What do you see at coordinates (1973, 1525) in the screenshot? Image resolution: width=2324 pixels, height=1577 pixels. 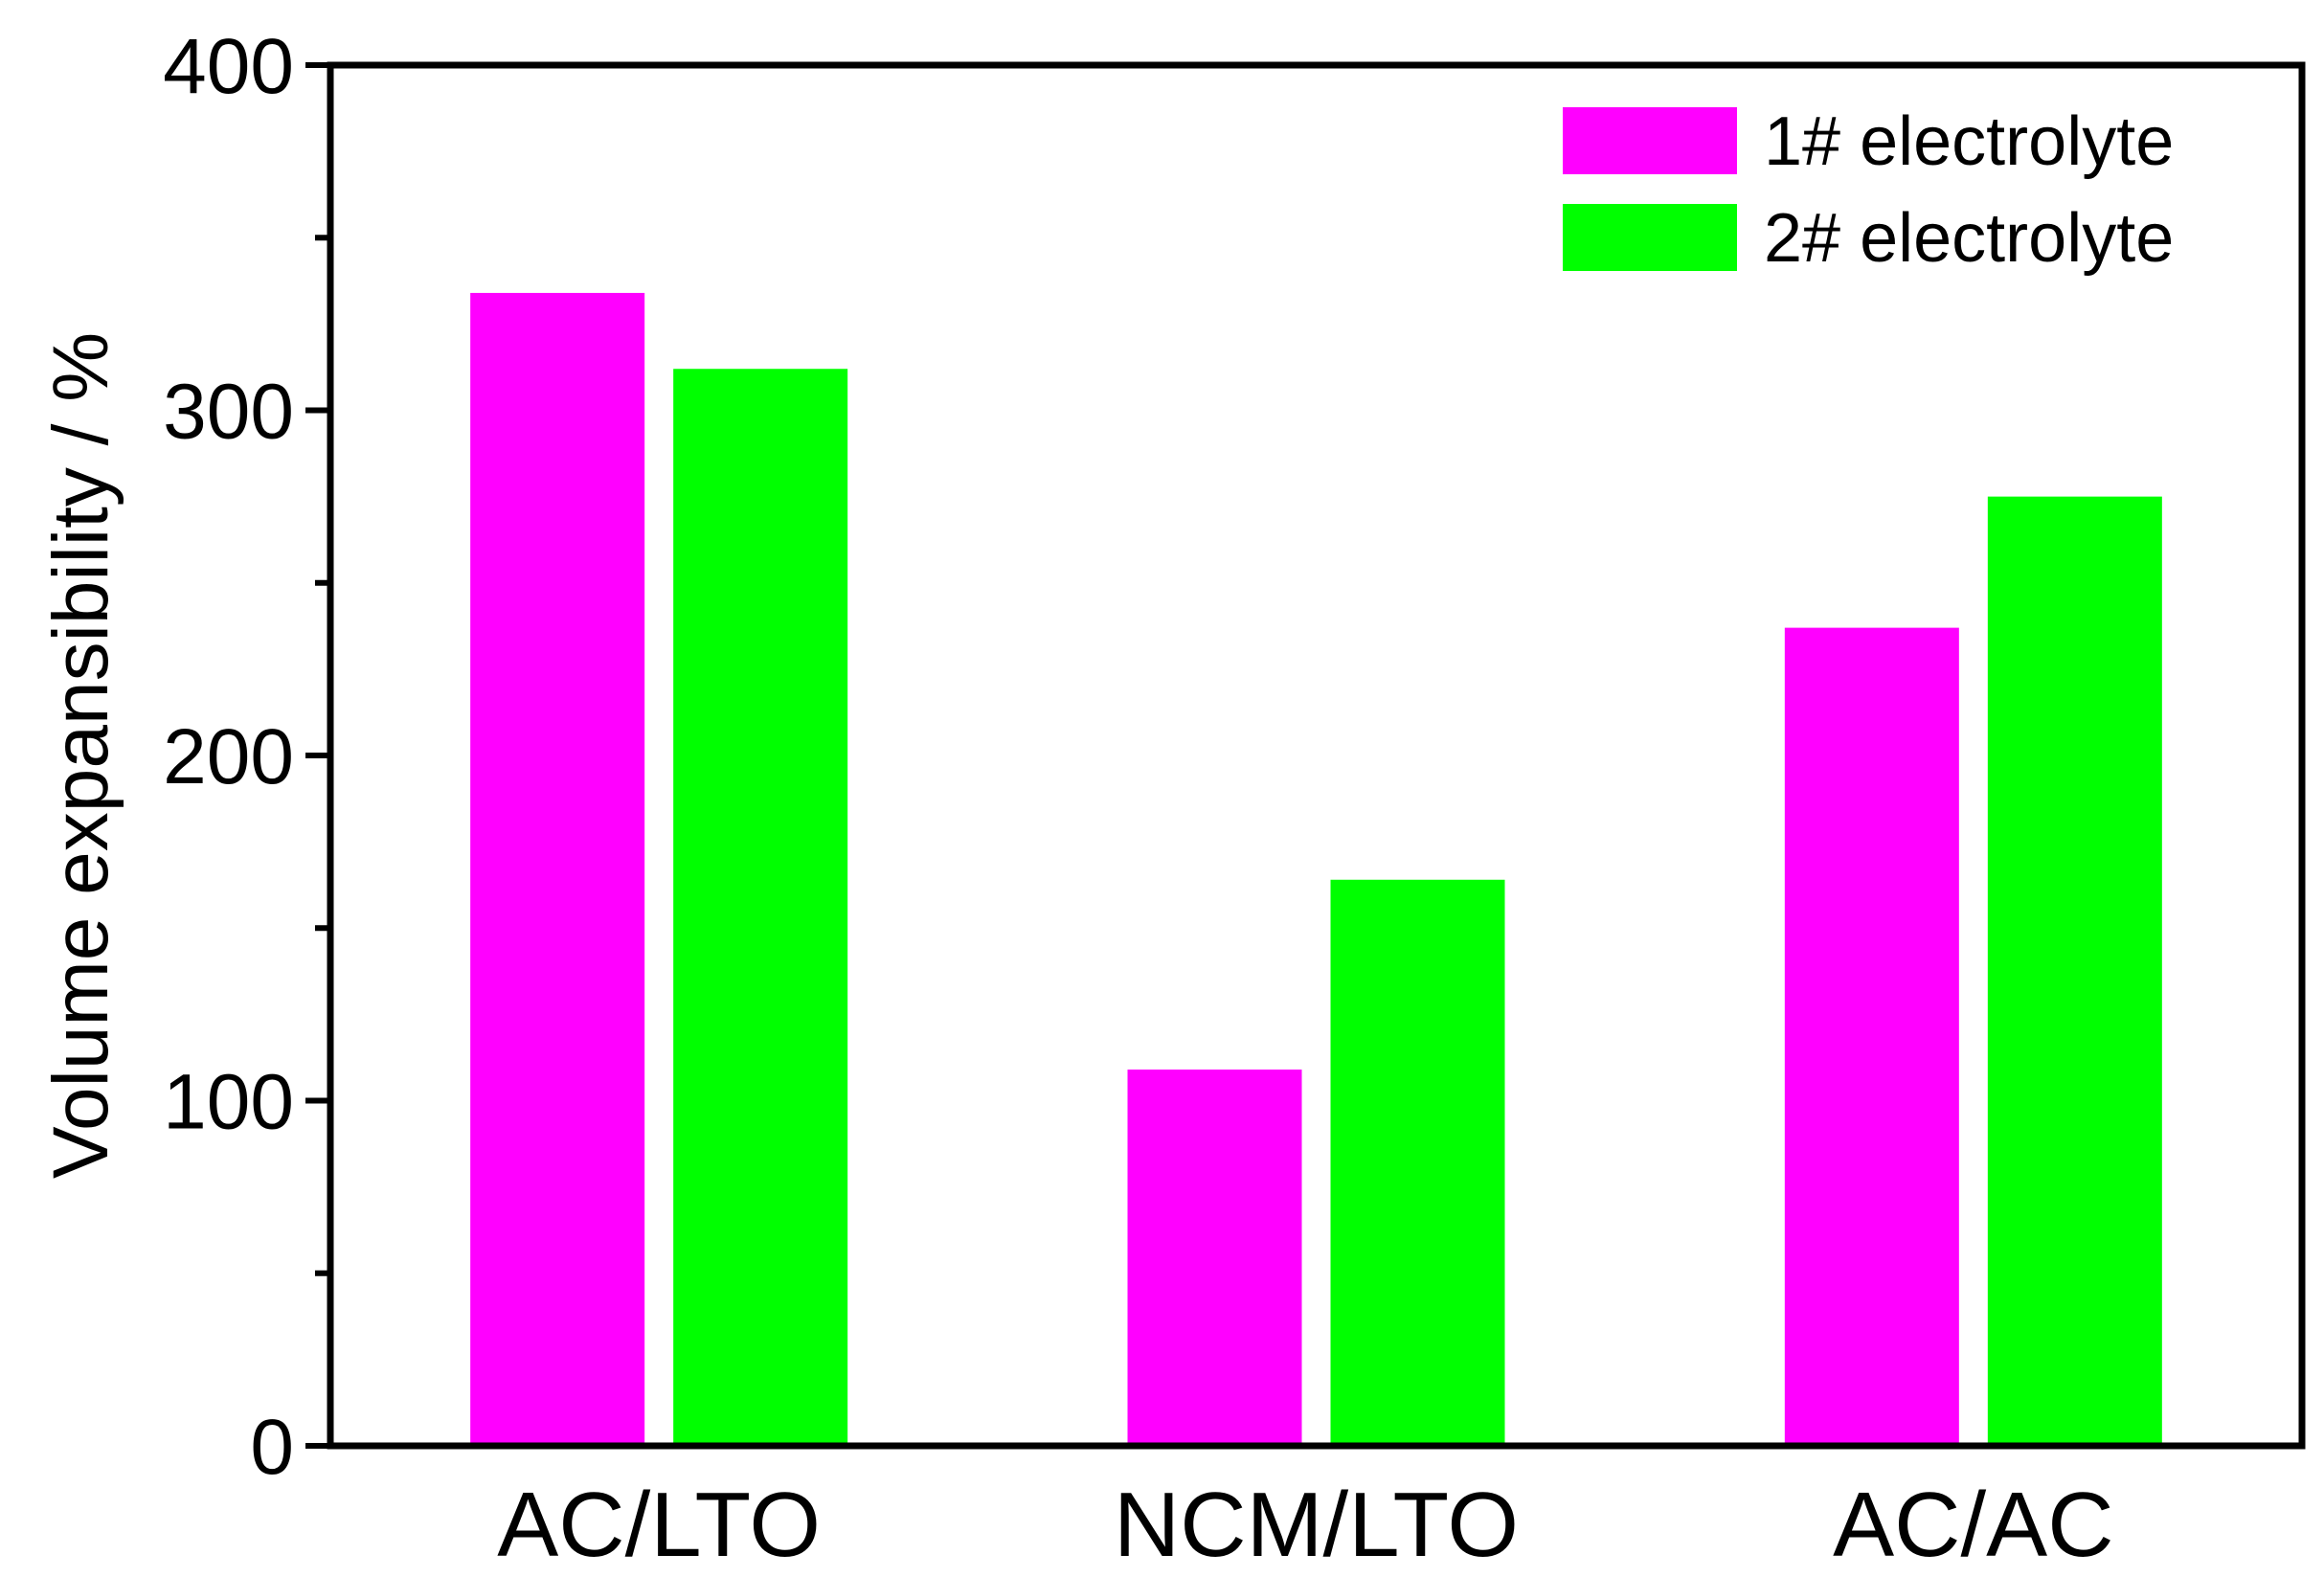 I see `x-tick-label: AC/AC` at bounding box center [1973, 1525].